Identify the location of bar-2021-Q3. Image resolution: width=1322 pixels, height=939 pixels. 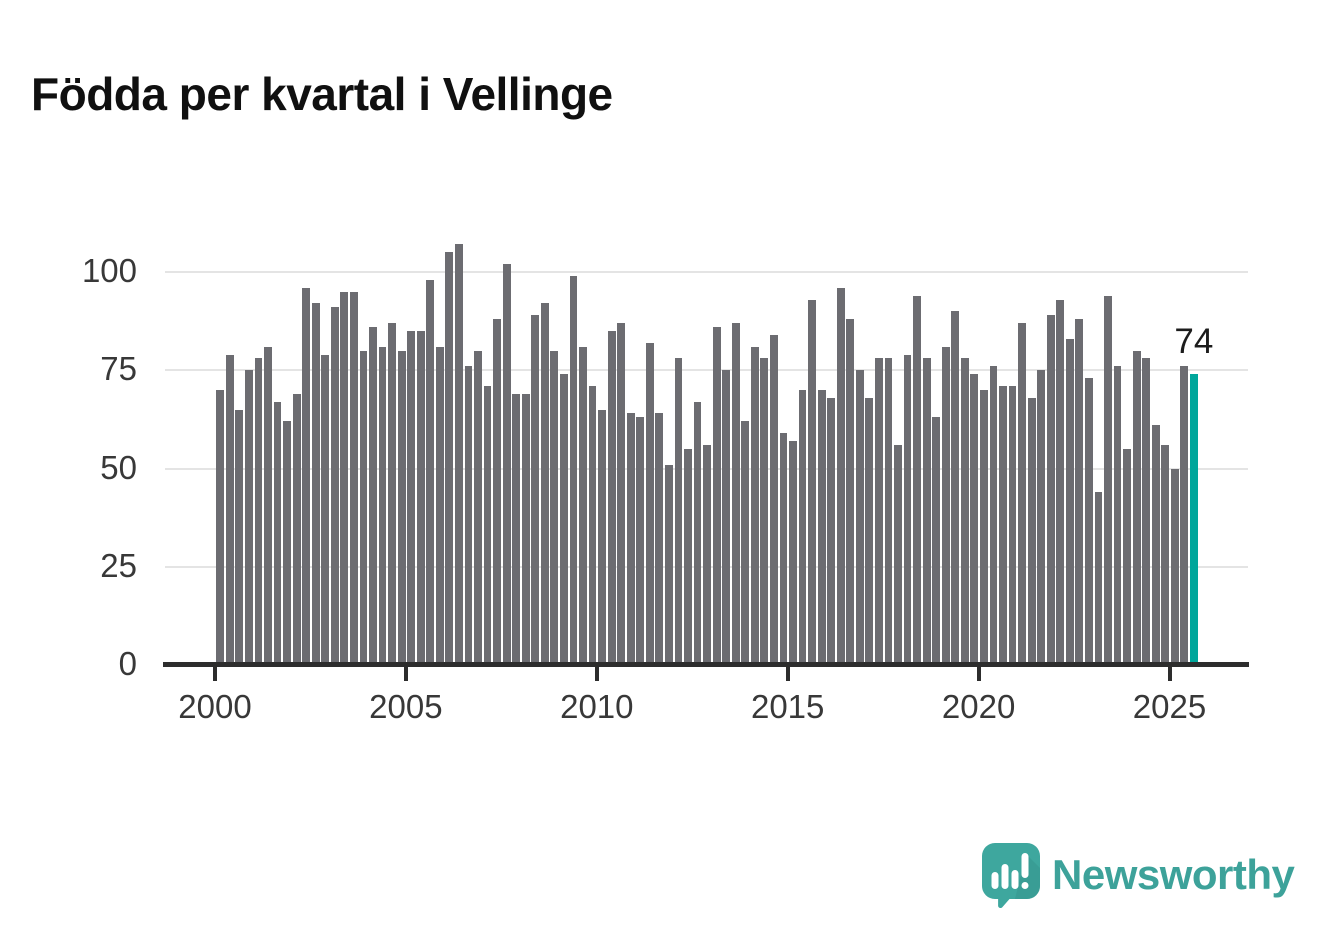
(1041, 518).